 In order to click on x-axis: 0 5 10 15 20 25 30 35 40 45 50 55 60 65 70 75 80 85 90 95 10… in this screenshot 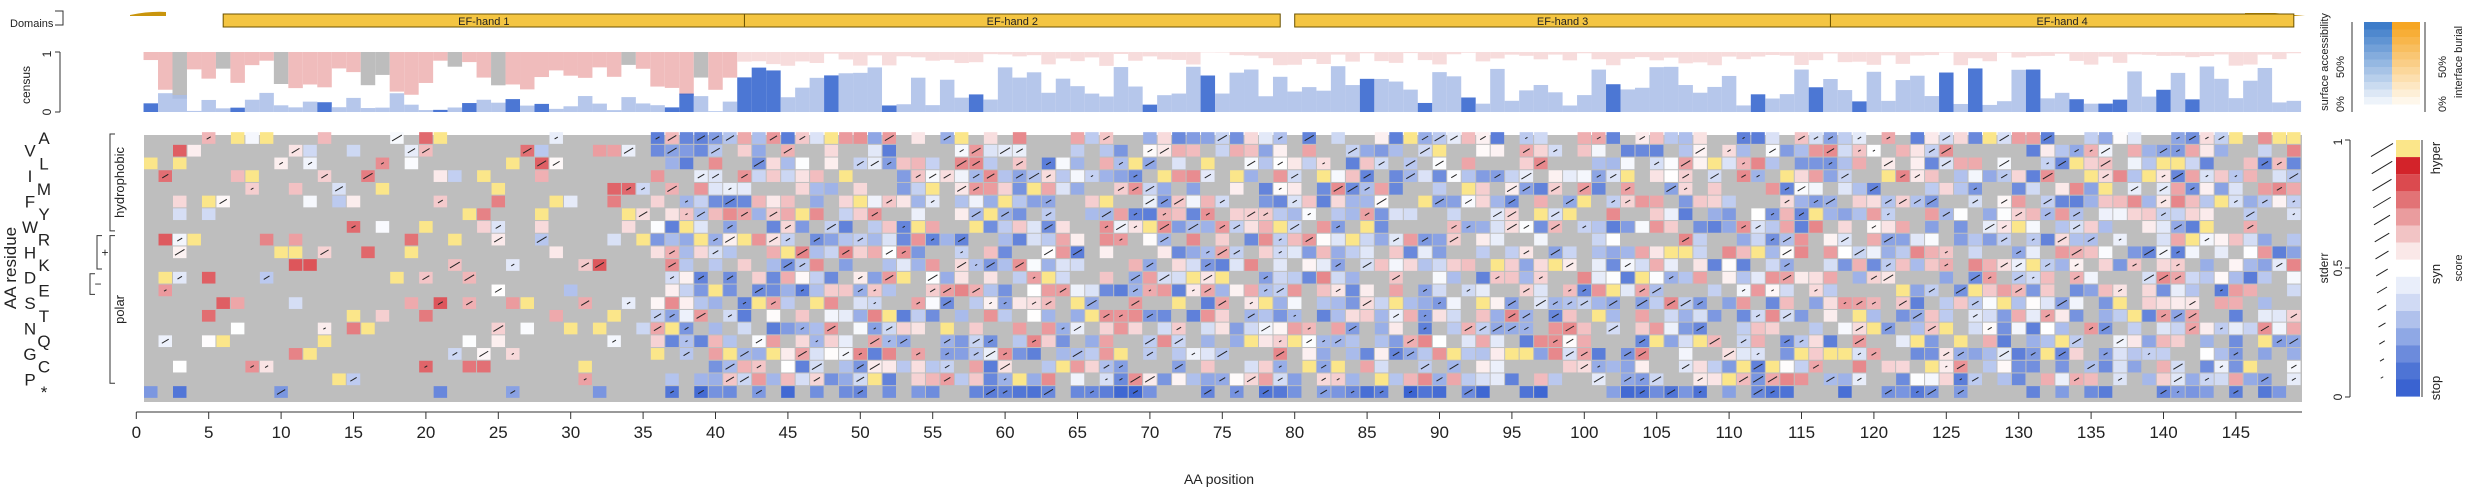, I will do `click(1217, 449)`.